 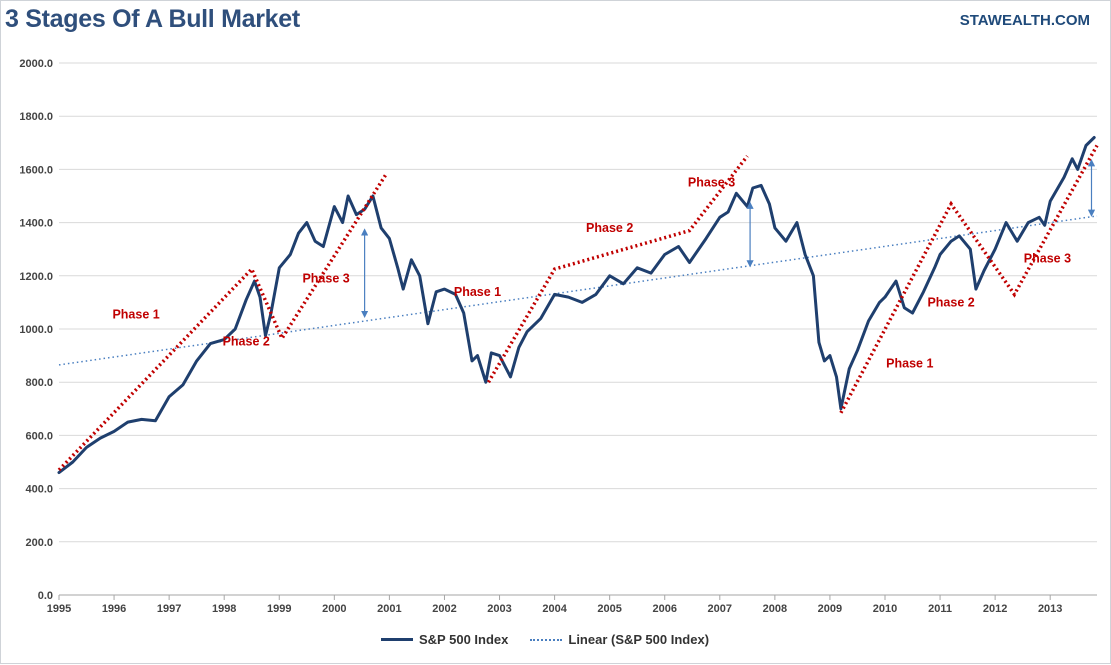 What do you see at coordinates (334, 609) in the screenshot?
I see `x-tick-label: 2000` at bounding box center [334, 609].